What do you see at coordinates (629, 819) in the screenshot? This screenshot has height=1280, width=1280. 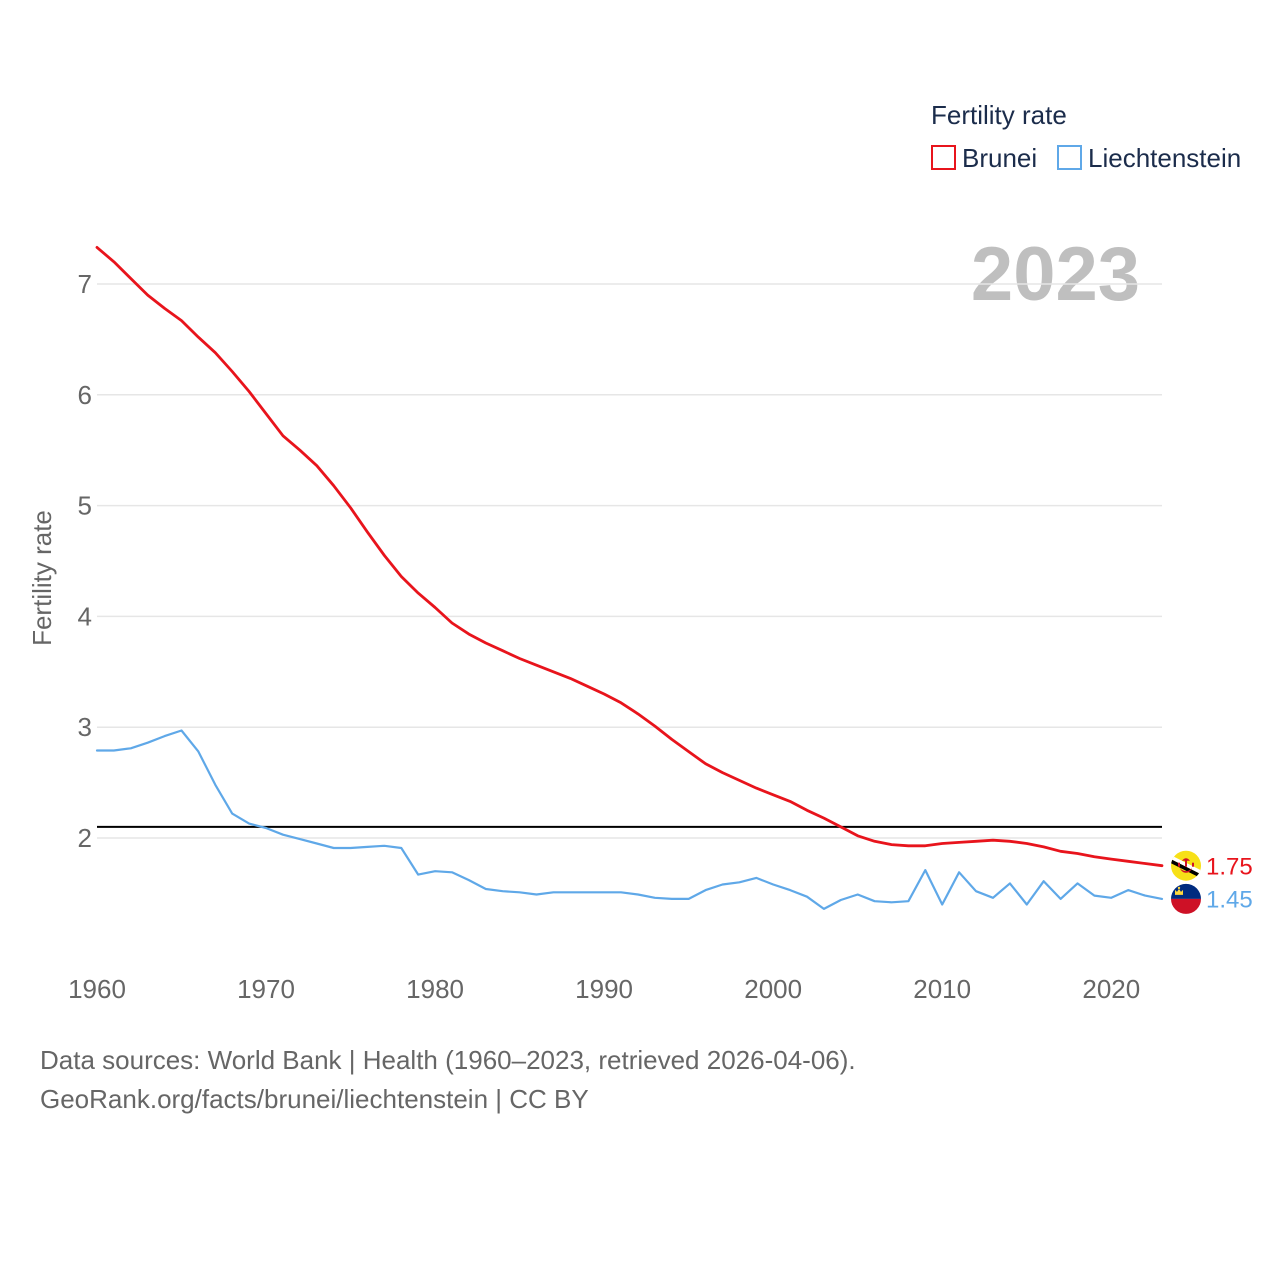 I see `series-line-liechtenstein` at bounding box center [629, 819].